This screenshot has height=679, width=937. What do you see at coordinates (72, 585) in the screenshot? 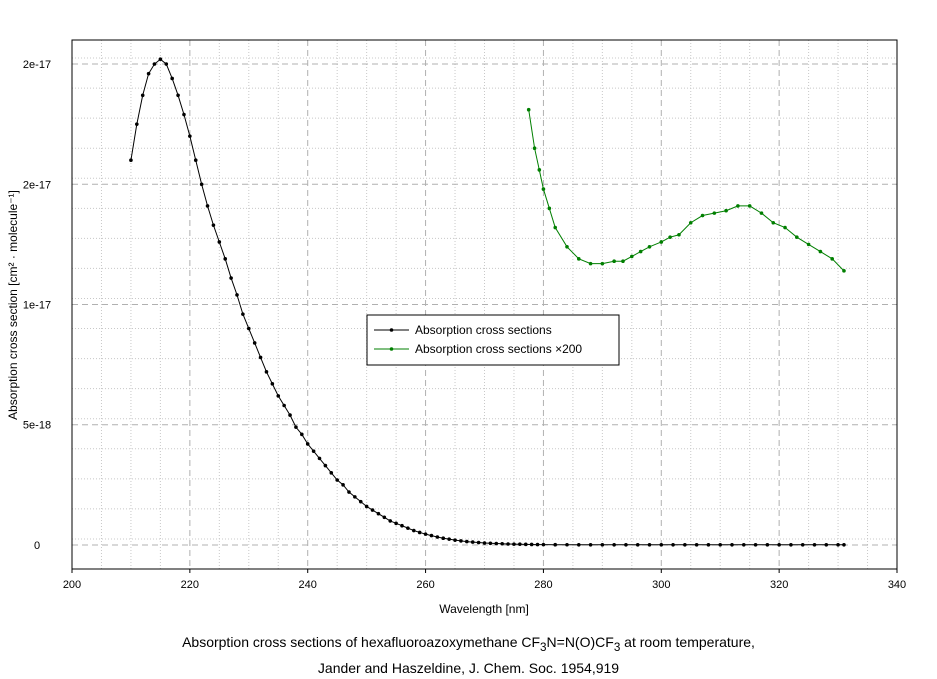
I see `x-tick-label: 200` at bounding box center [72, 585].